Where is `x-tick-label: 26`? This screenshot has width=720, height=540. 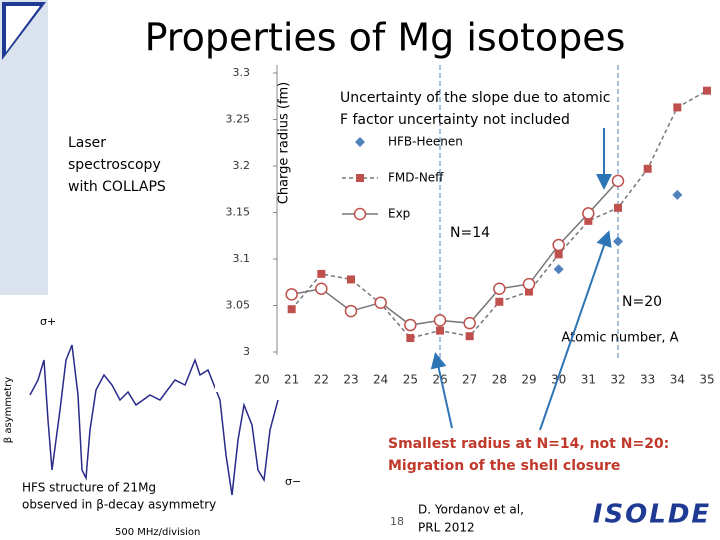 x-tick-label: 26 is located at coordinates (439, 380).